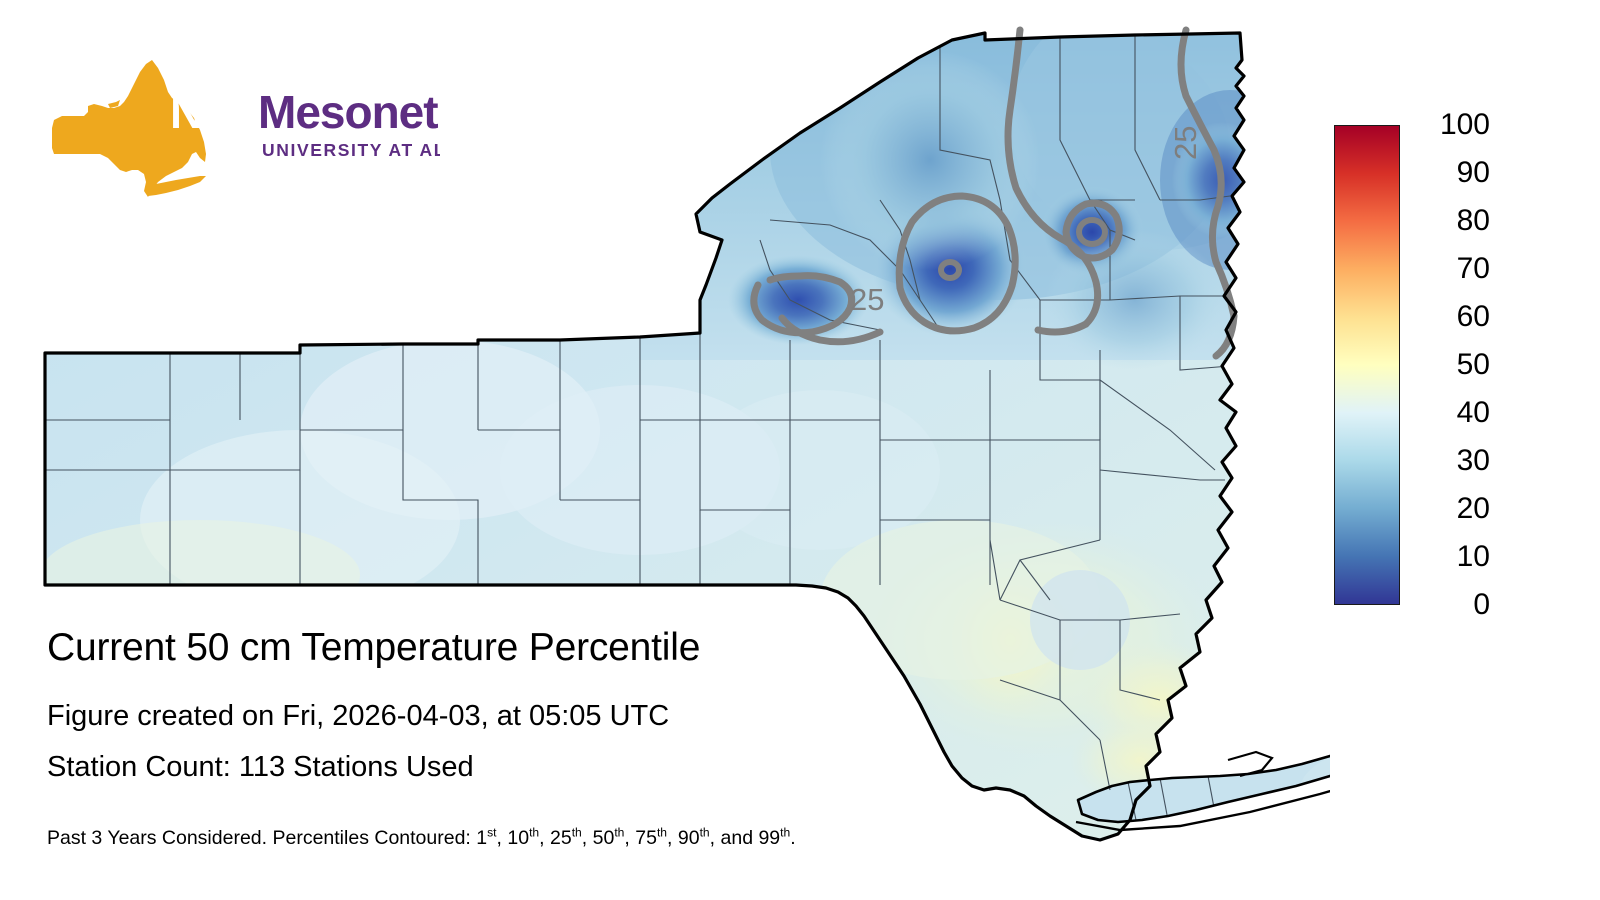  What do you see at coordinates (374, 647) in the screenshot?
I see `page-title: Current 50 cm Temperature Percentile` at bounding box center [374, 647].